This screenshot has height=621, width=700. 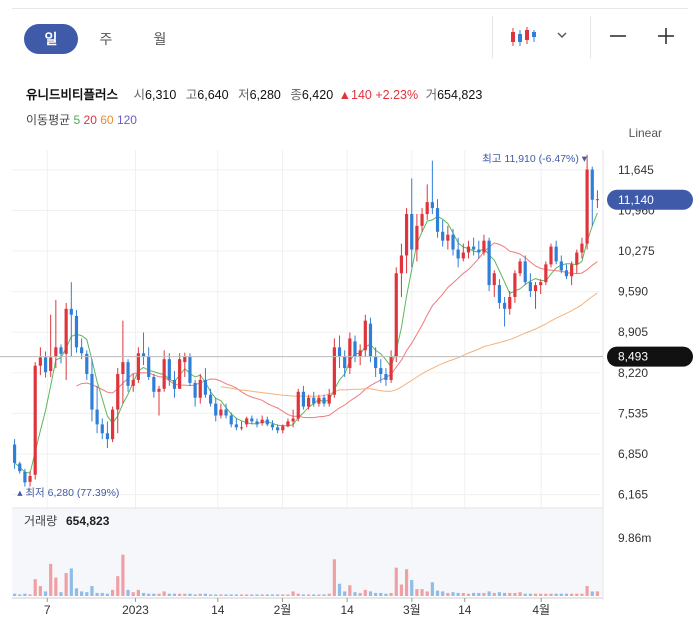 I want to click on x-tick-label: 2월, so click(x=283, y=610).